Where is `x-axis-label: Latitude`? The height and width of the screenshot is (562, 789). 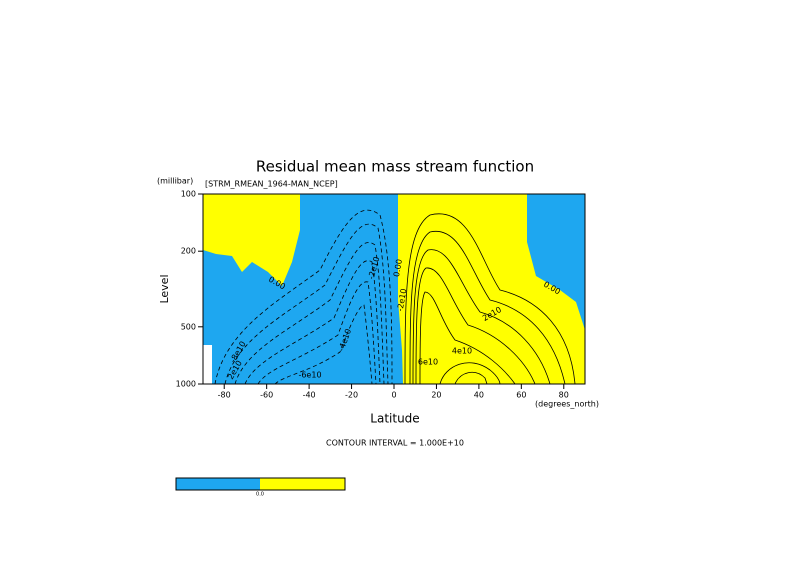
x-axis-label: Latitude is located at coordinates (394, 419).